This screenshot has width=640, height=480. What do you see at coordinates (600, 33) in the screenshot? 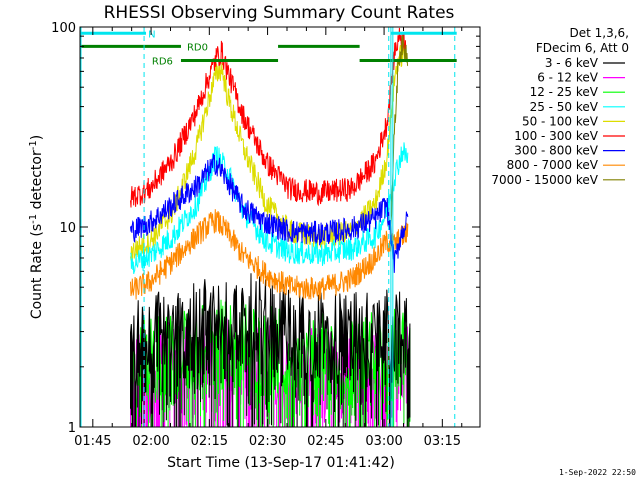
I see `legend-header-detectors: Det 1,3,6,` at bounding box center [600, 33].